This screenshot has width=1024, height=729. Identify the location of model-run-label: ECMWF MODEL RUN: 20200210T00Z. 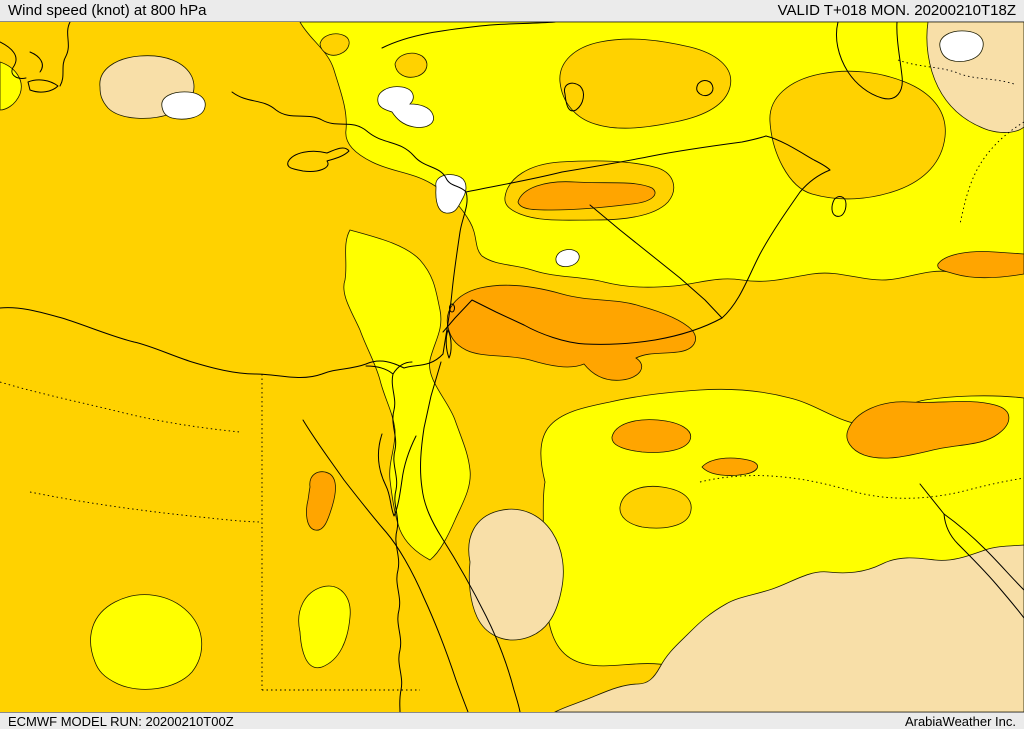
(121, 721).